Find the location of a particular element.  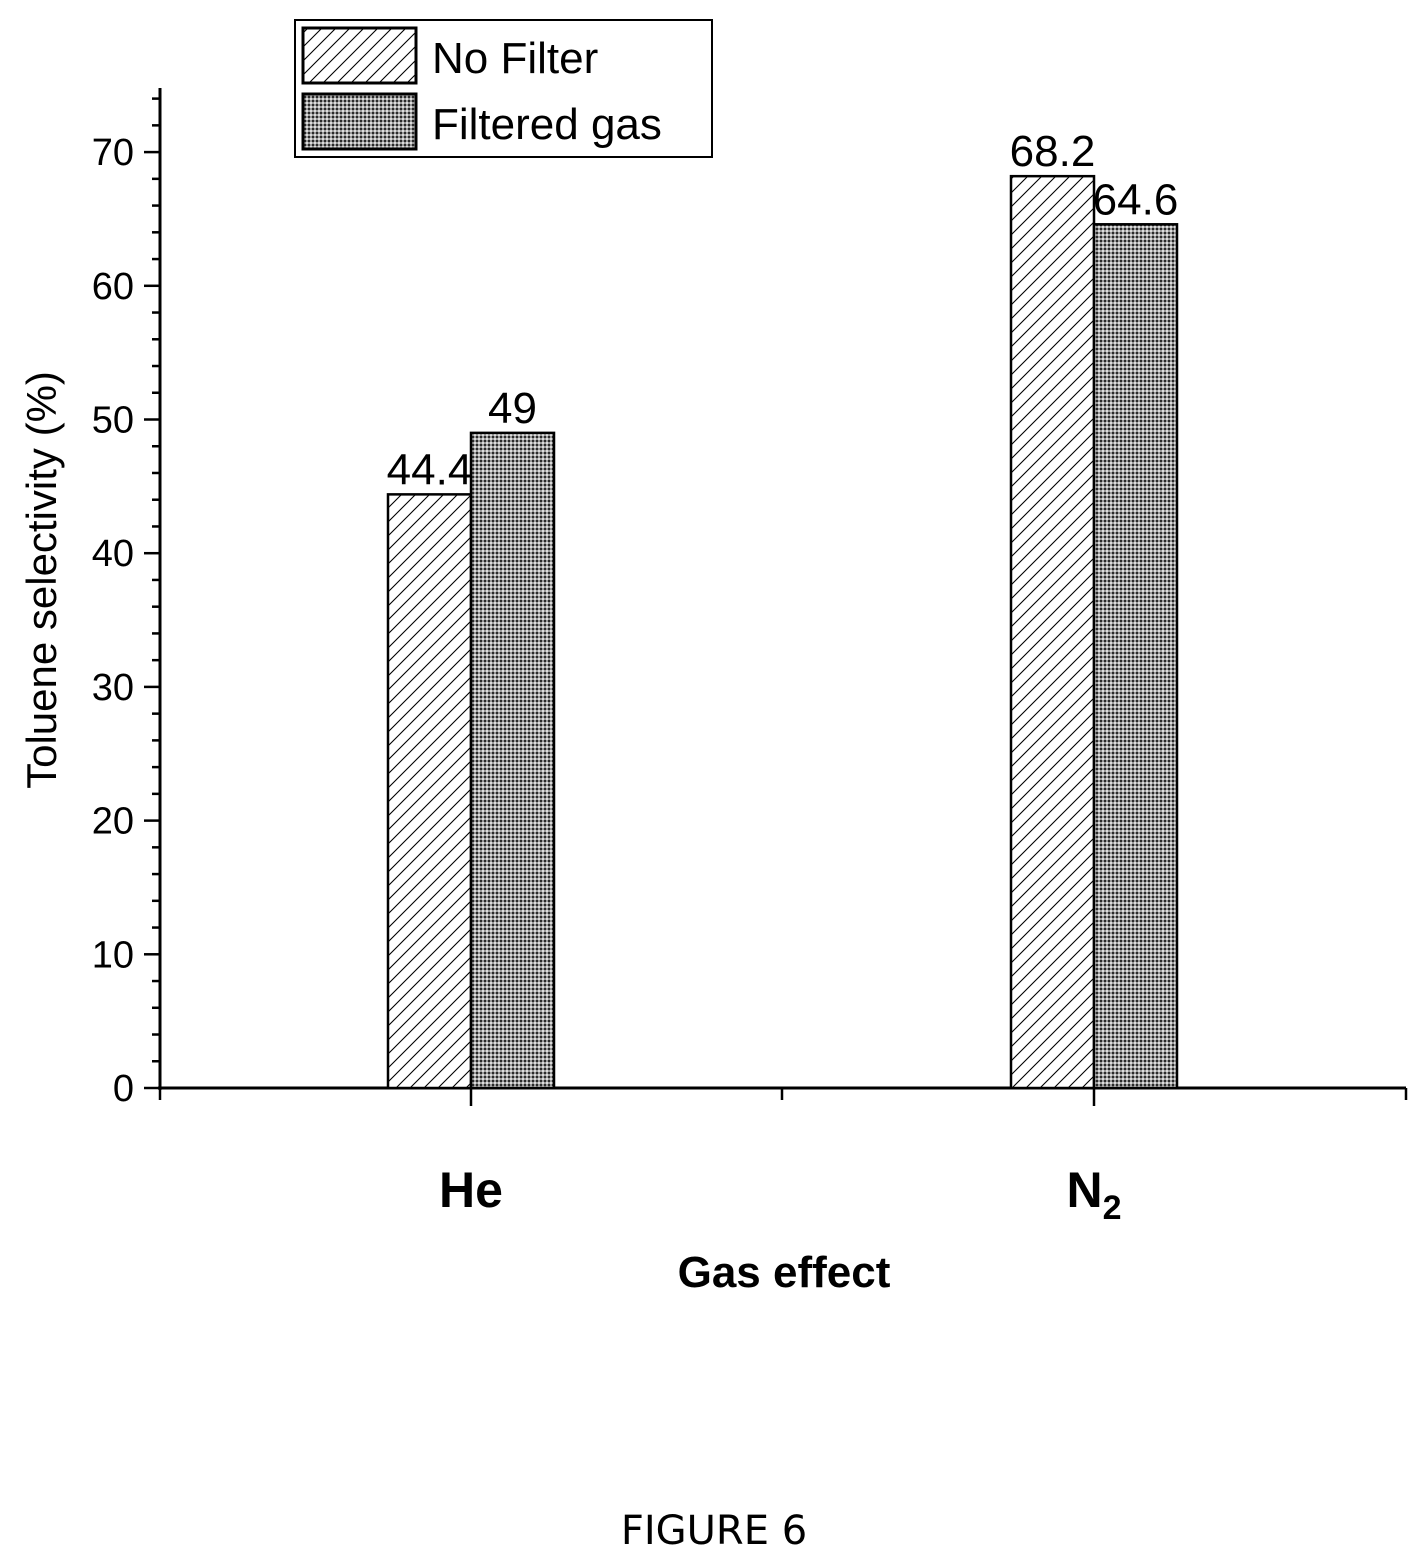

figure-caption: FIGURE 6 is located at coordinates (714, 1531).